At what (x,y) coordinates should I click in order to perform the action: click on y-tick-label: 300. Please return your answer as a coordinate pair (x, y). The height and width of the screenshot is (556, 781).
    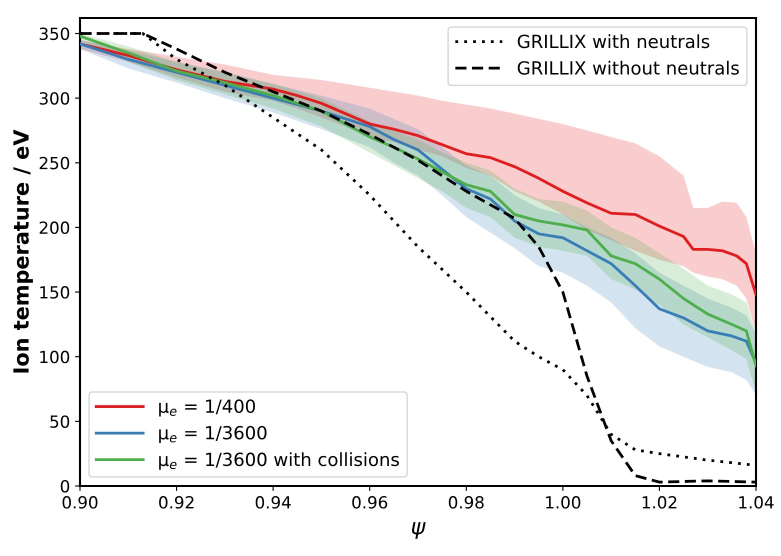
    Looking at the image, I should click on (55, 98).